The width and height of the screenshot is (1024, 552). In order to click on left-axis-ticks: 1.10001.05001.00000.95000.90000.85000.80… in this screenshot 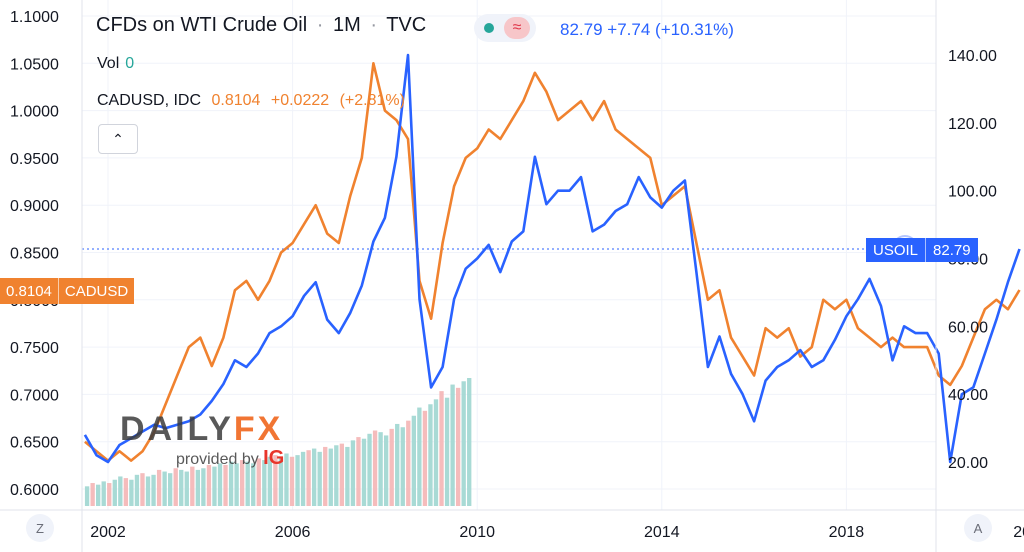, I will do `click(34, 254)`.